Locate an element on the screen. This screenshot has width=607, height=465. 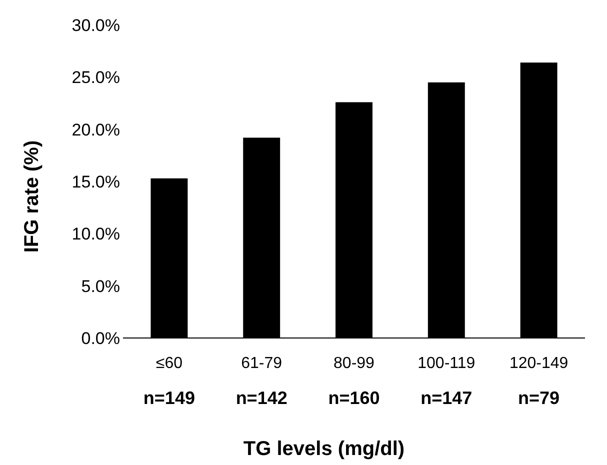
x-tick-label: 61-79 is located at coordinates (261, 363).